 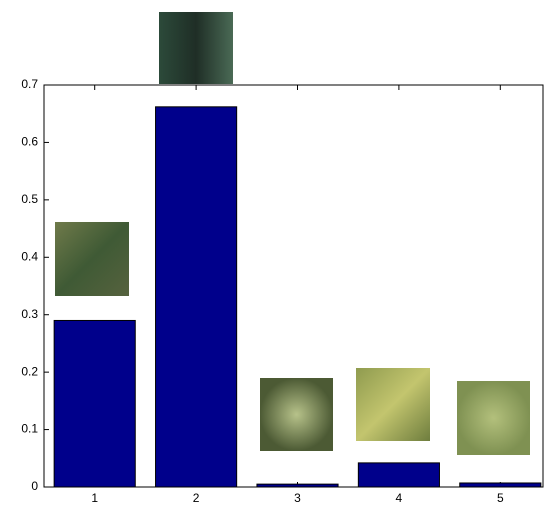 I want to click on x-tick-label: 2, so click(x=196, y=498).